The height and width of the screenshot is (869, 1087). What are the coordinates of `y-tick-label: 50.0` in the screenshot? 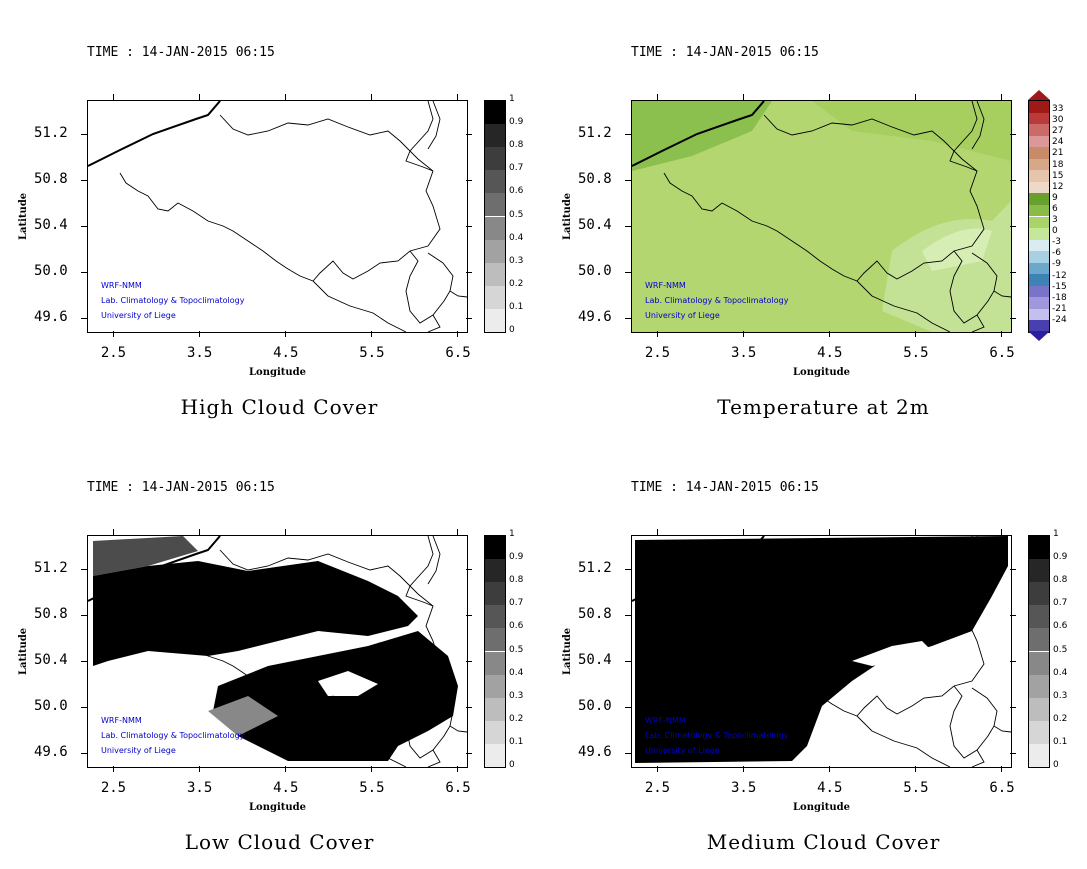 It's located at (595, 706).